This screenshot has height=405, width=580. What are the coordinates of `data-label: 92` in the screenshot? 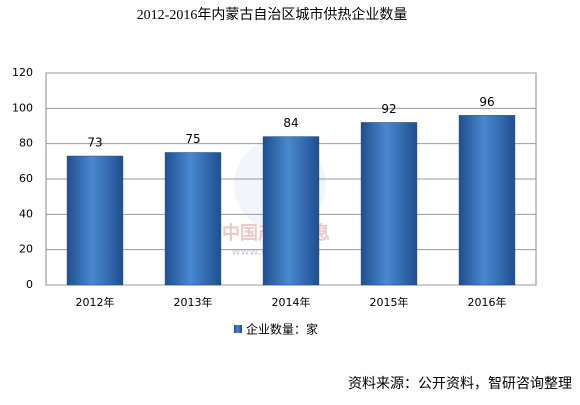 It's located at (388, 109).